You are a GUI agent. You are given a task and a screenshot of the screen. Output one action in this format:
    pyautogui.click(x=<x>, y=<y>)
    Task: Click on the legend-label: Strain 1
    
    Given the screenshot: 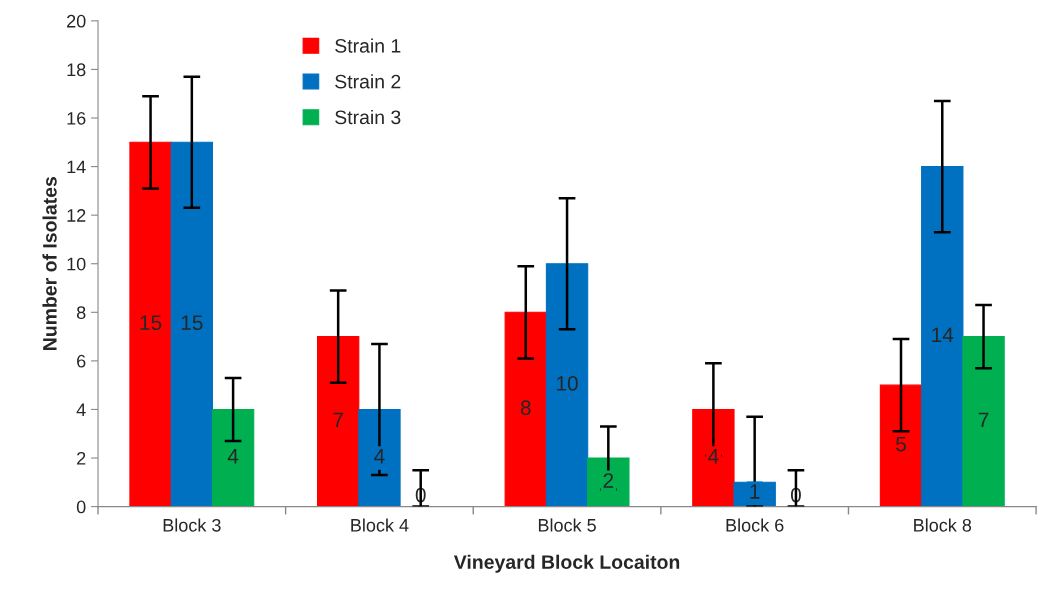 What is the action you would take?
    pyautogui.click(x=368, y=45)
    